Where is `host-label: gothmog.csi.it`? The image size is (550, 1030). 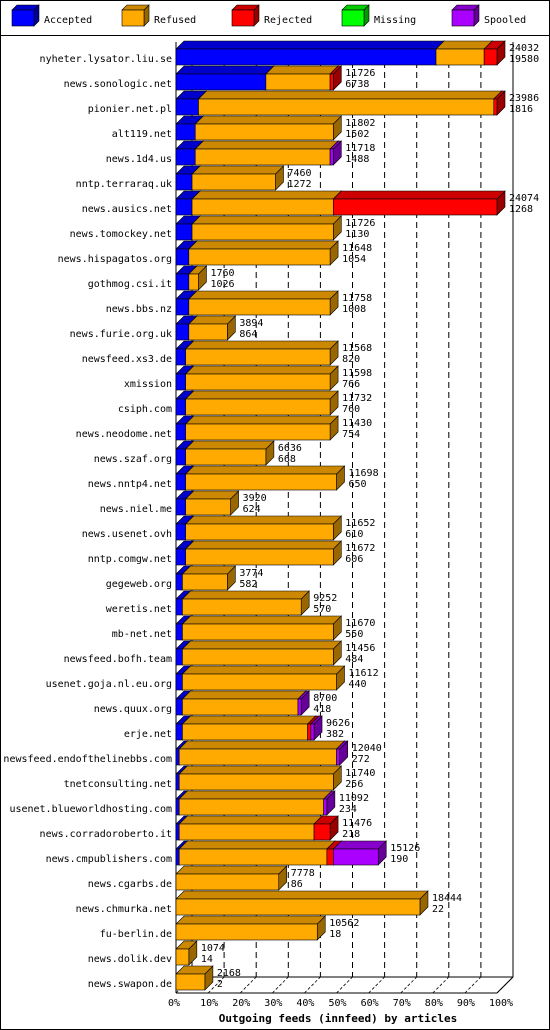 host-label: gothmog.csi.it is located at coordinates (130, 284).